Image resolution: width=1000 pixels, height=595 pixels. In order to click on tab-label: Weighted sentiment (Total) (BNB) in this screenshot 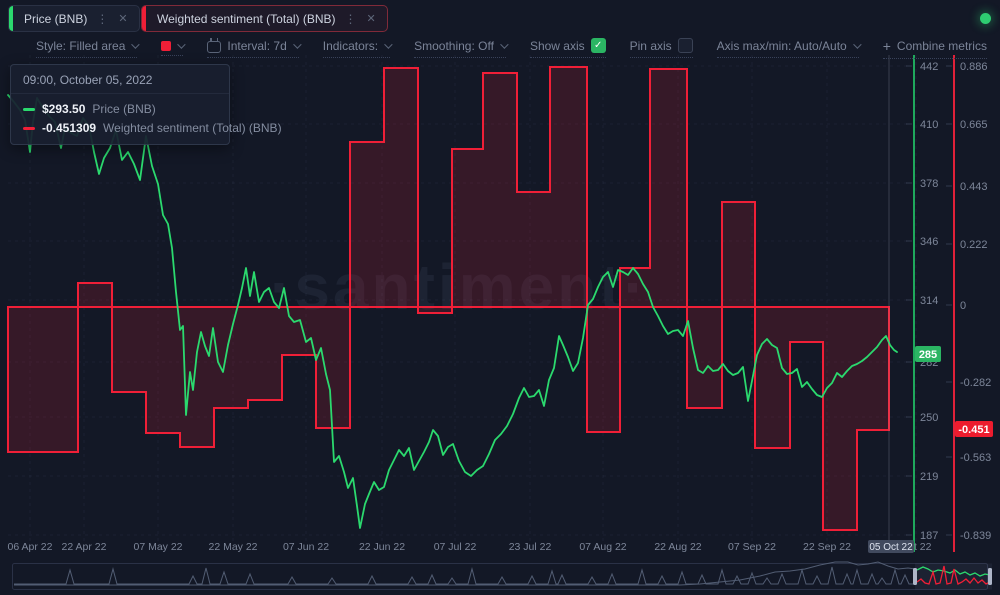, I will do `click(246, 18)`.